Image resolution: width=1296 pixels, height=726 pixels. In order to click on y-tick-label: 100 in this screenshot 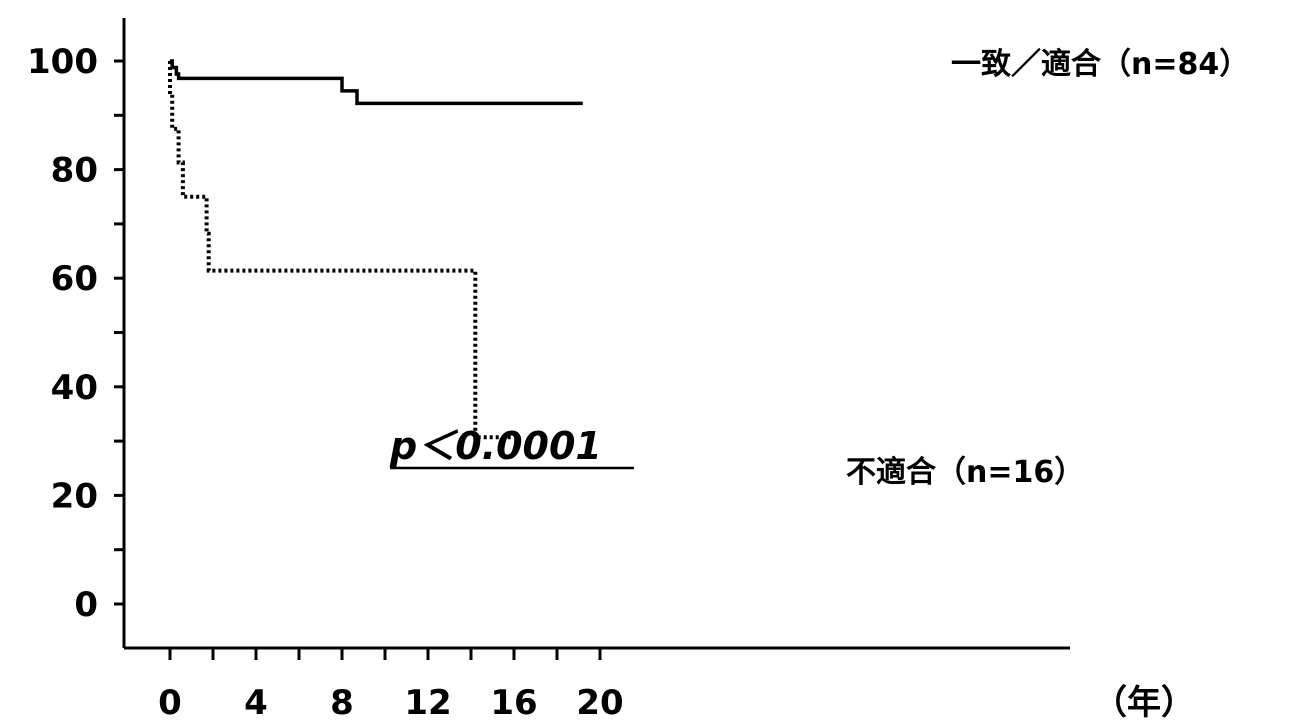, I will do `click(62, 62)`.